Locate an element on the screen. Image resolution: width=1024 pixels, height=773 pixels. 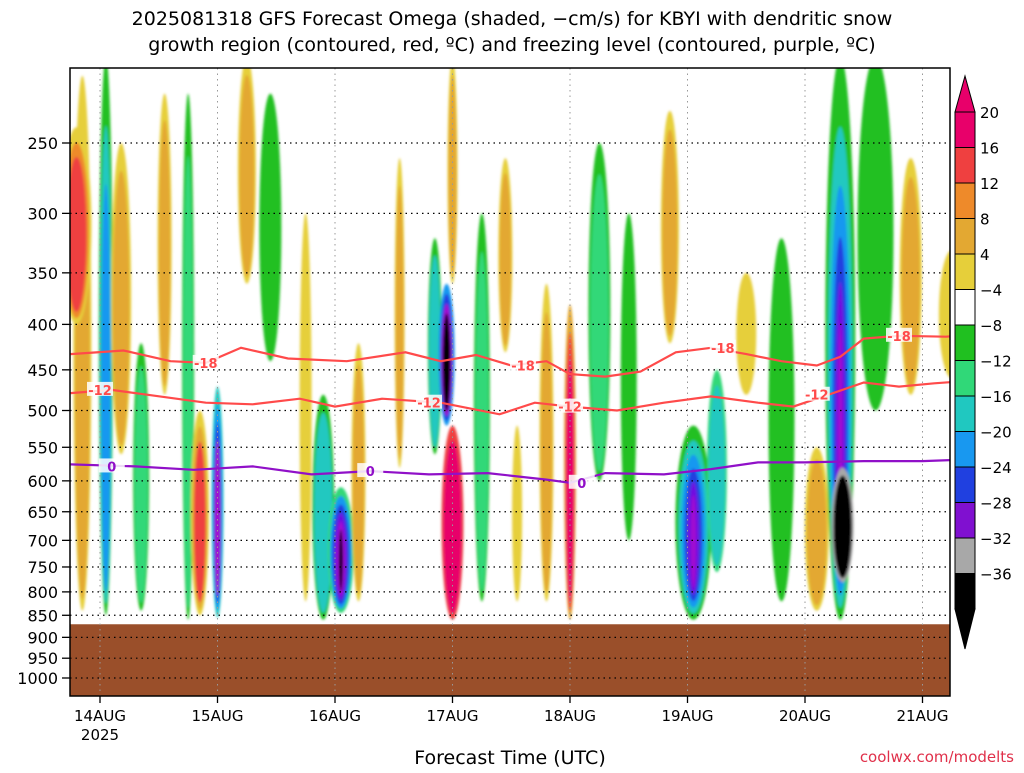
ground-fill is located at coordinates (510, 660).